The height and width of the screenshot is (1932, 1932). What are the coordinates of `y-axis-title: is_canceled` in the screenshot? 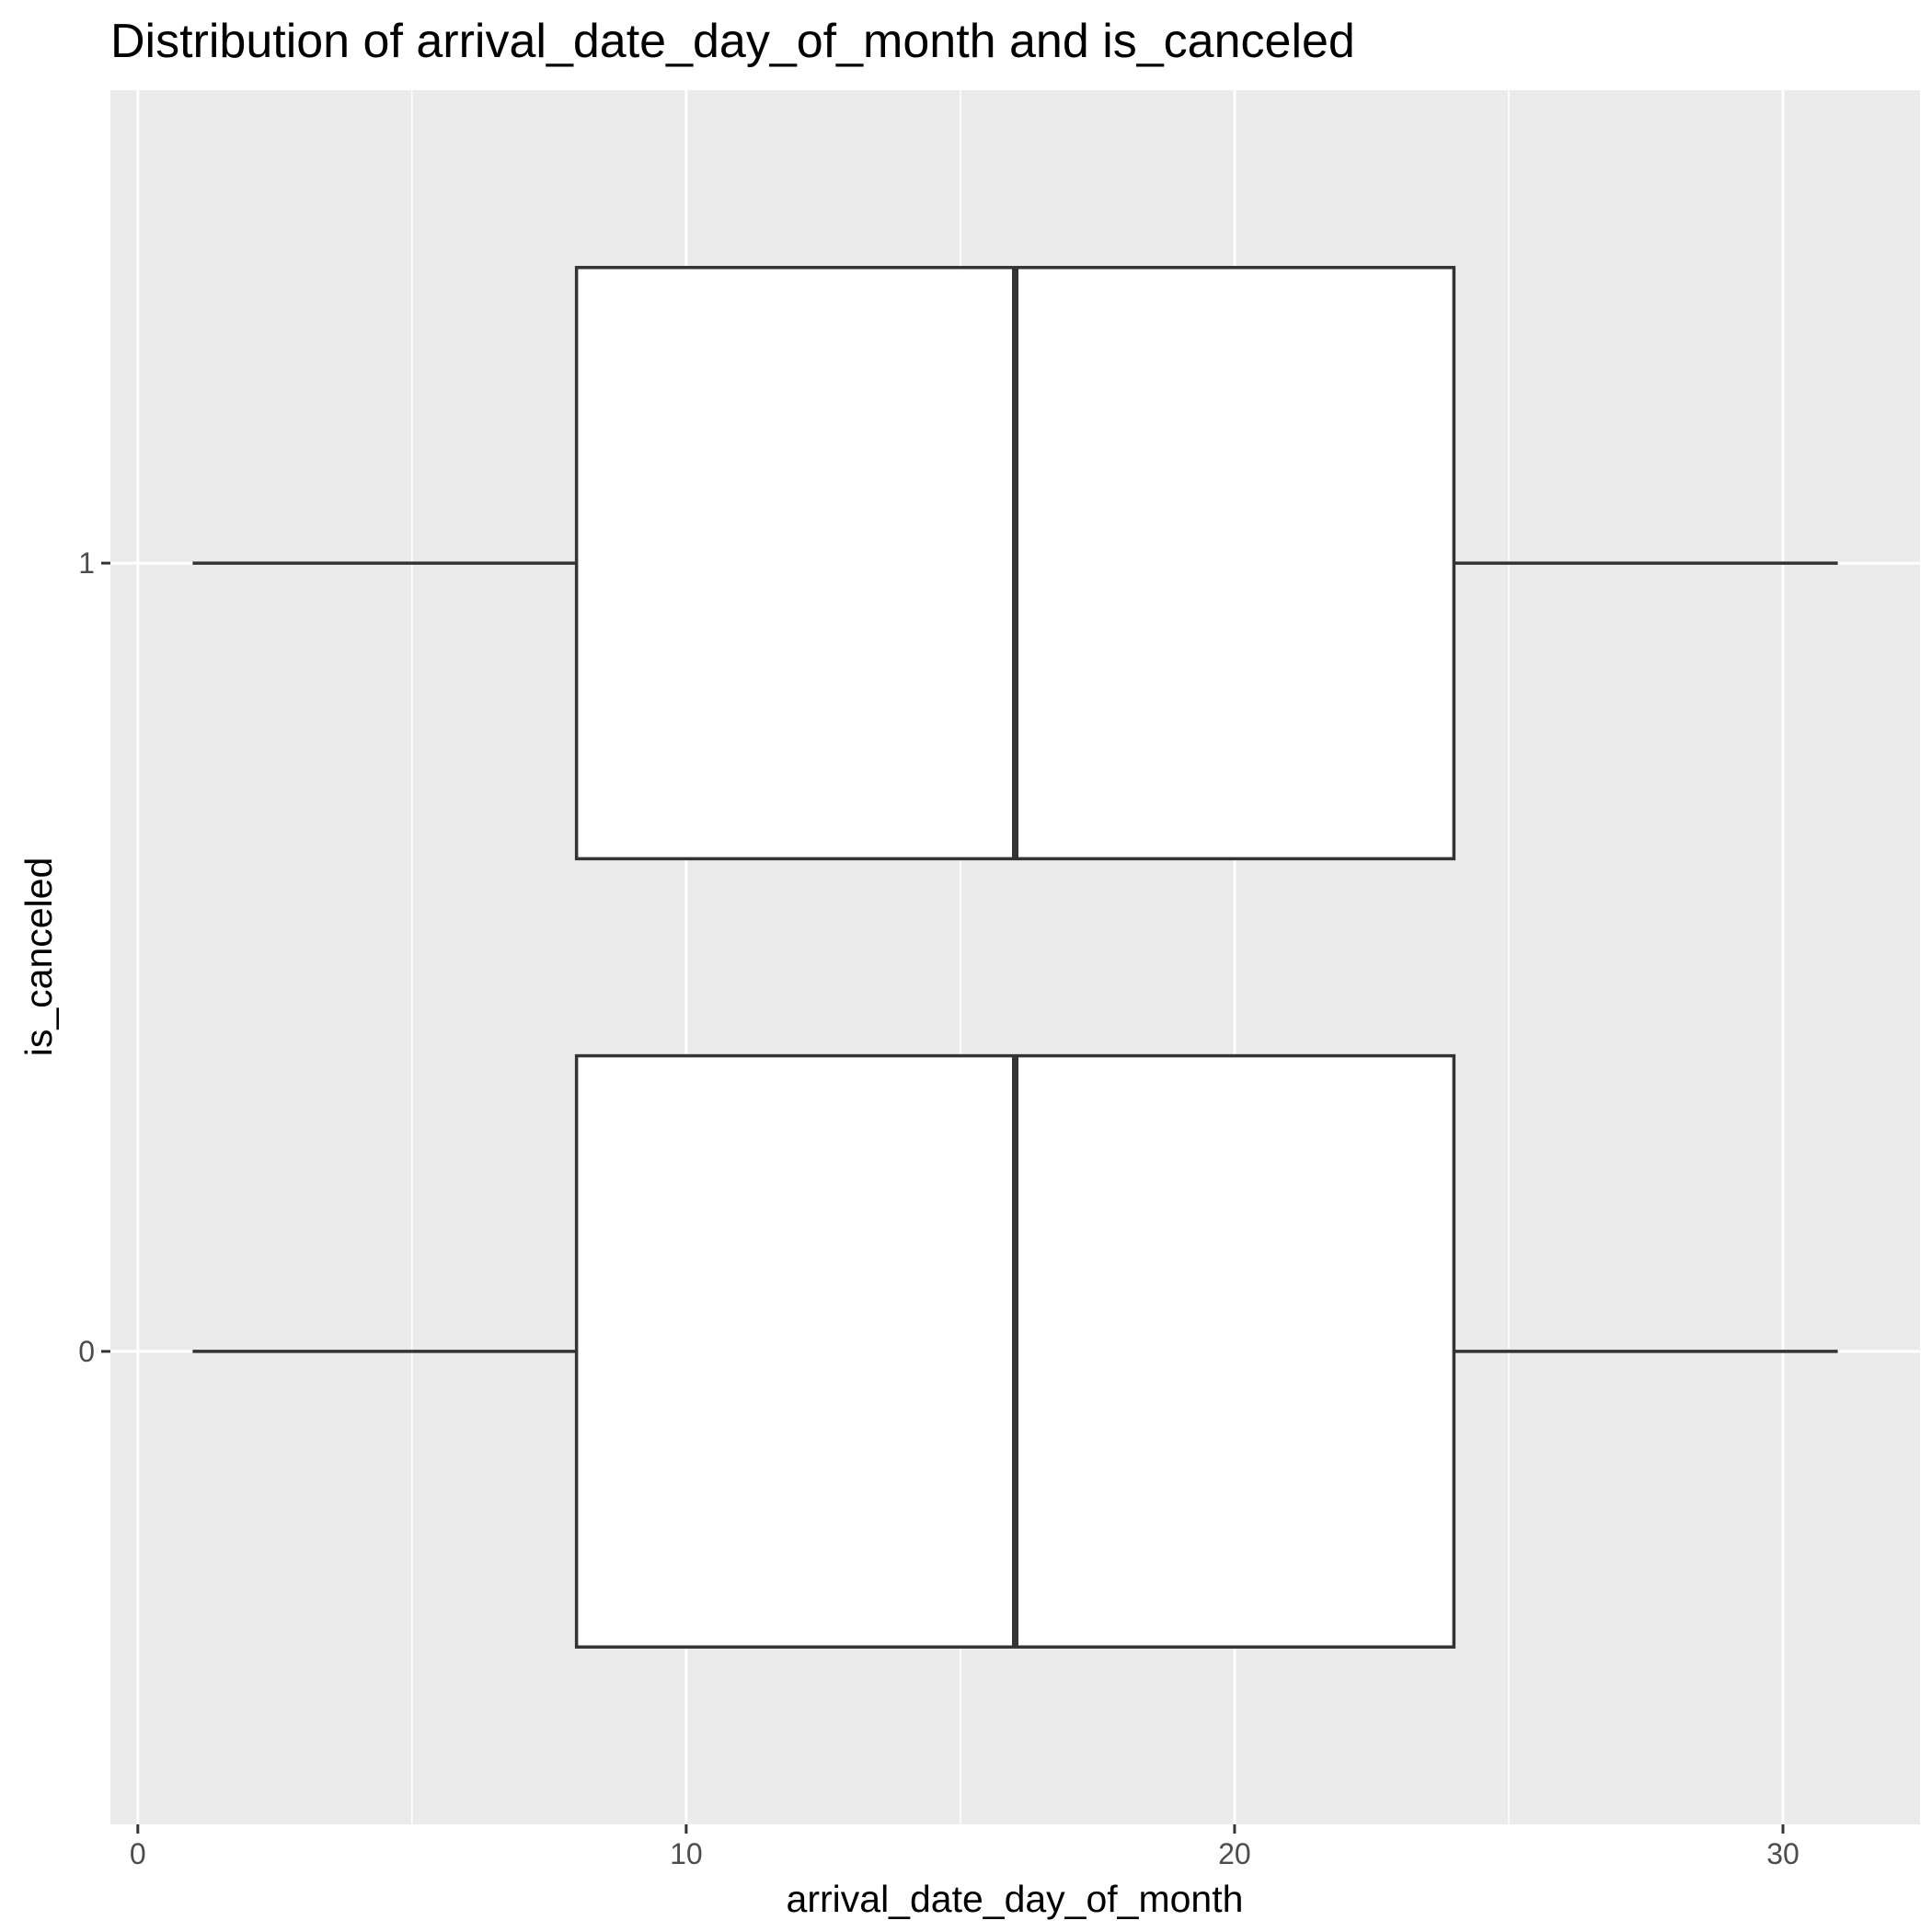 It's located at (38, 957).